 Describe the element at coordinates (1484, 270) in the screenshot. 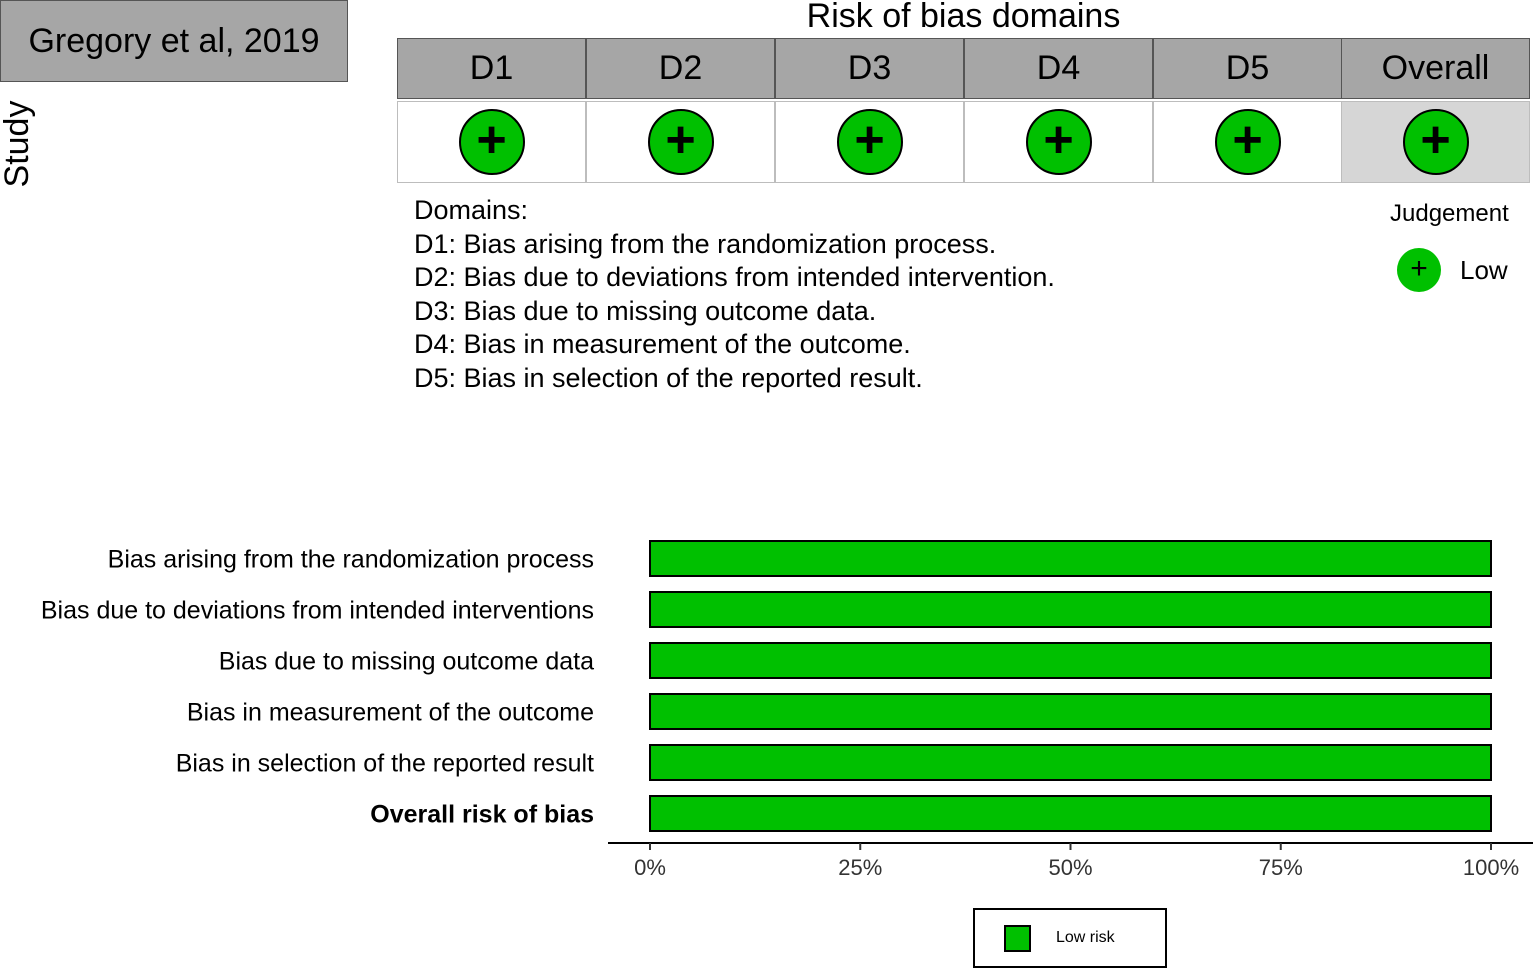

I see `judgement-legend-label: Low` at that location.